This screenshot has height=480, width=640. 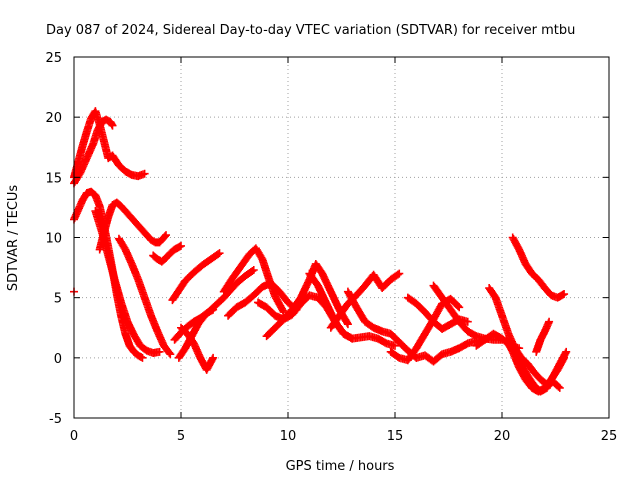 What do you see at coordinates (55, 419) in the screenshot?
I see `y-tick-label: -5` at bounding box center [55, 419].